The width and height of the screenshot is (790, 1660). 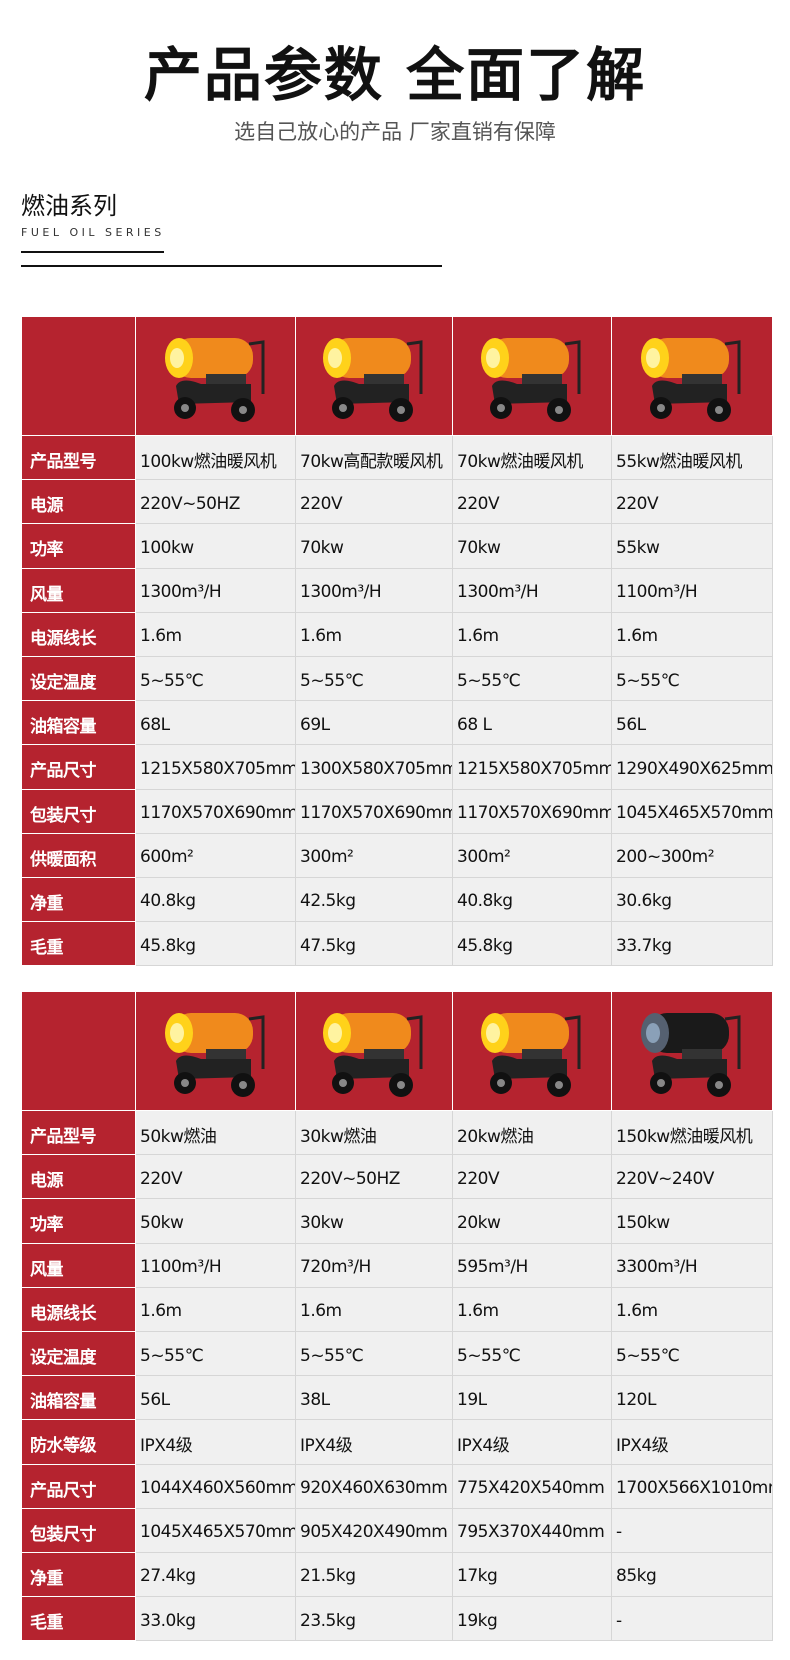 What do you see at coordinates (231, 266) in the screenshot?
I see `divider-long` at bounding box center [231, 266].